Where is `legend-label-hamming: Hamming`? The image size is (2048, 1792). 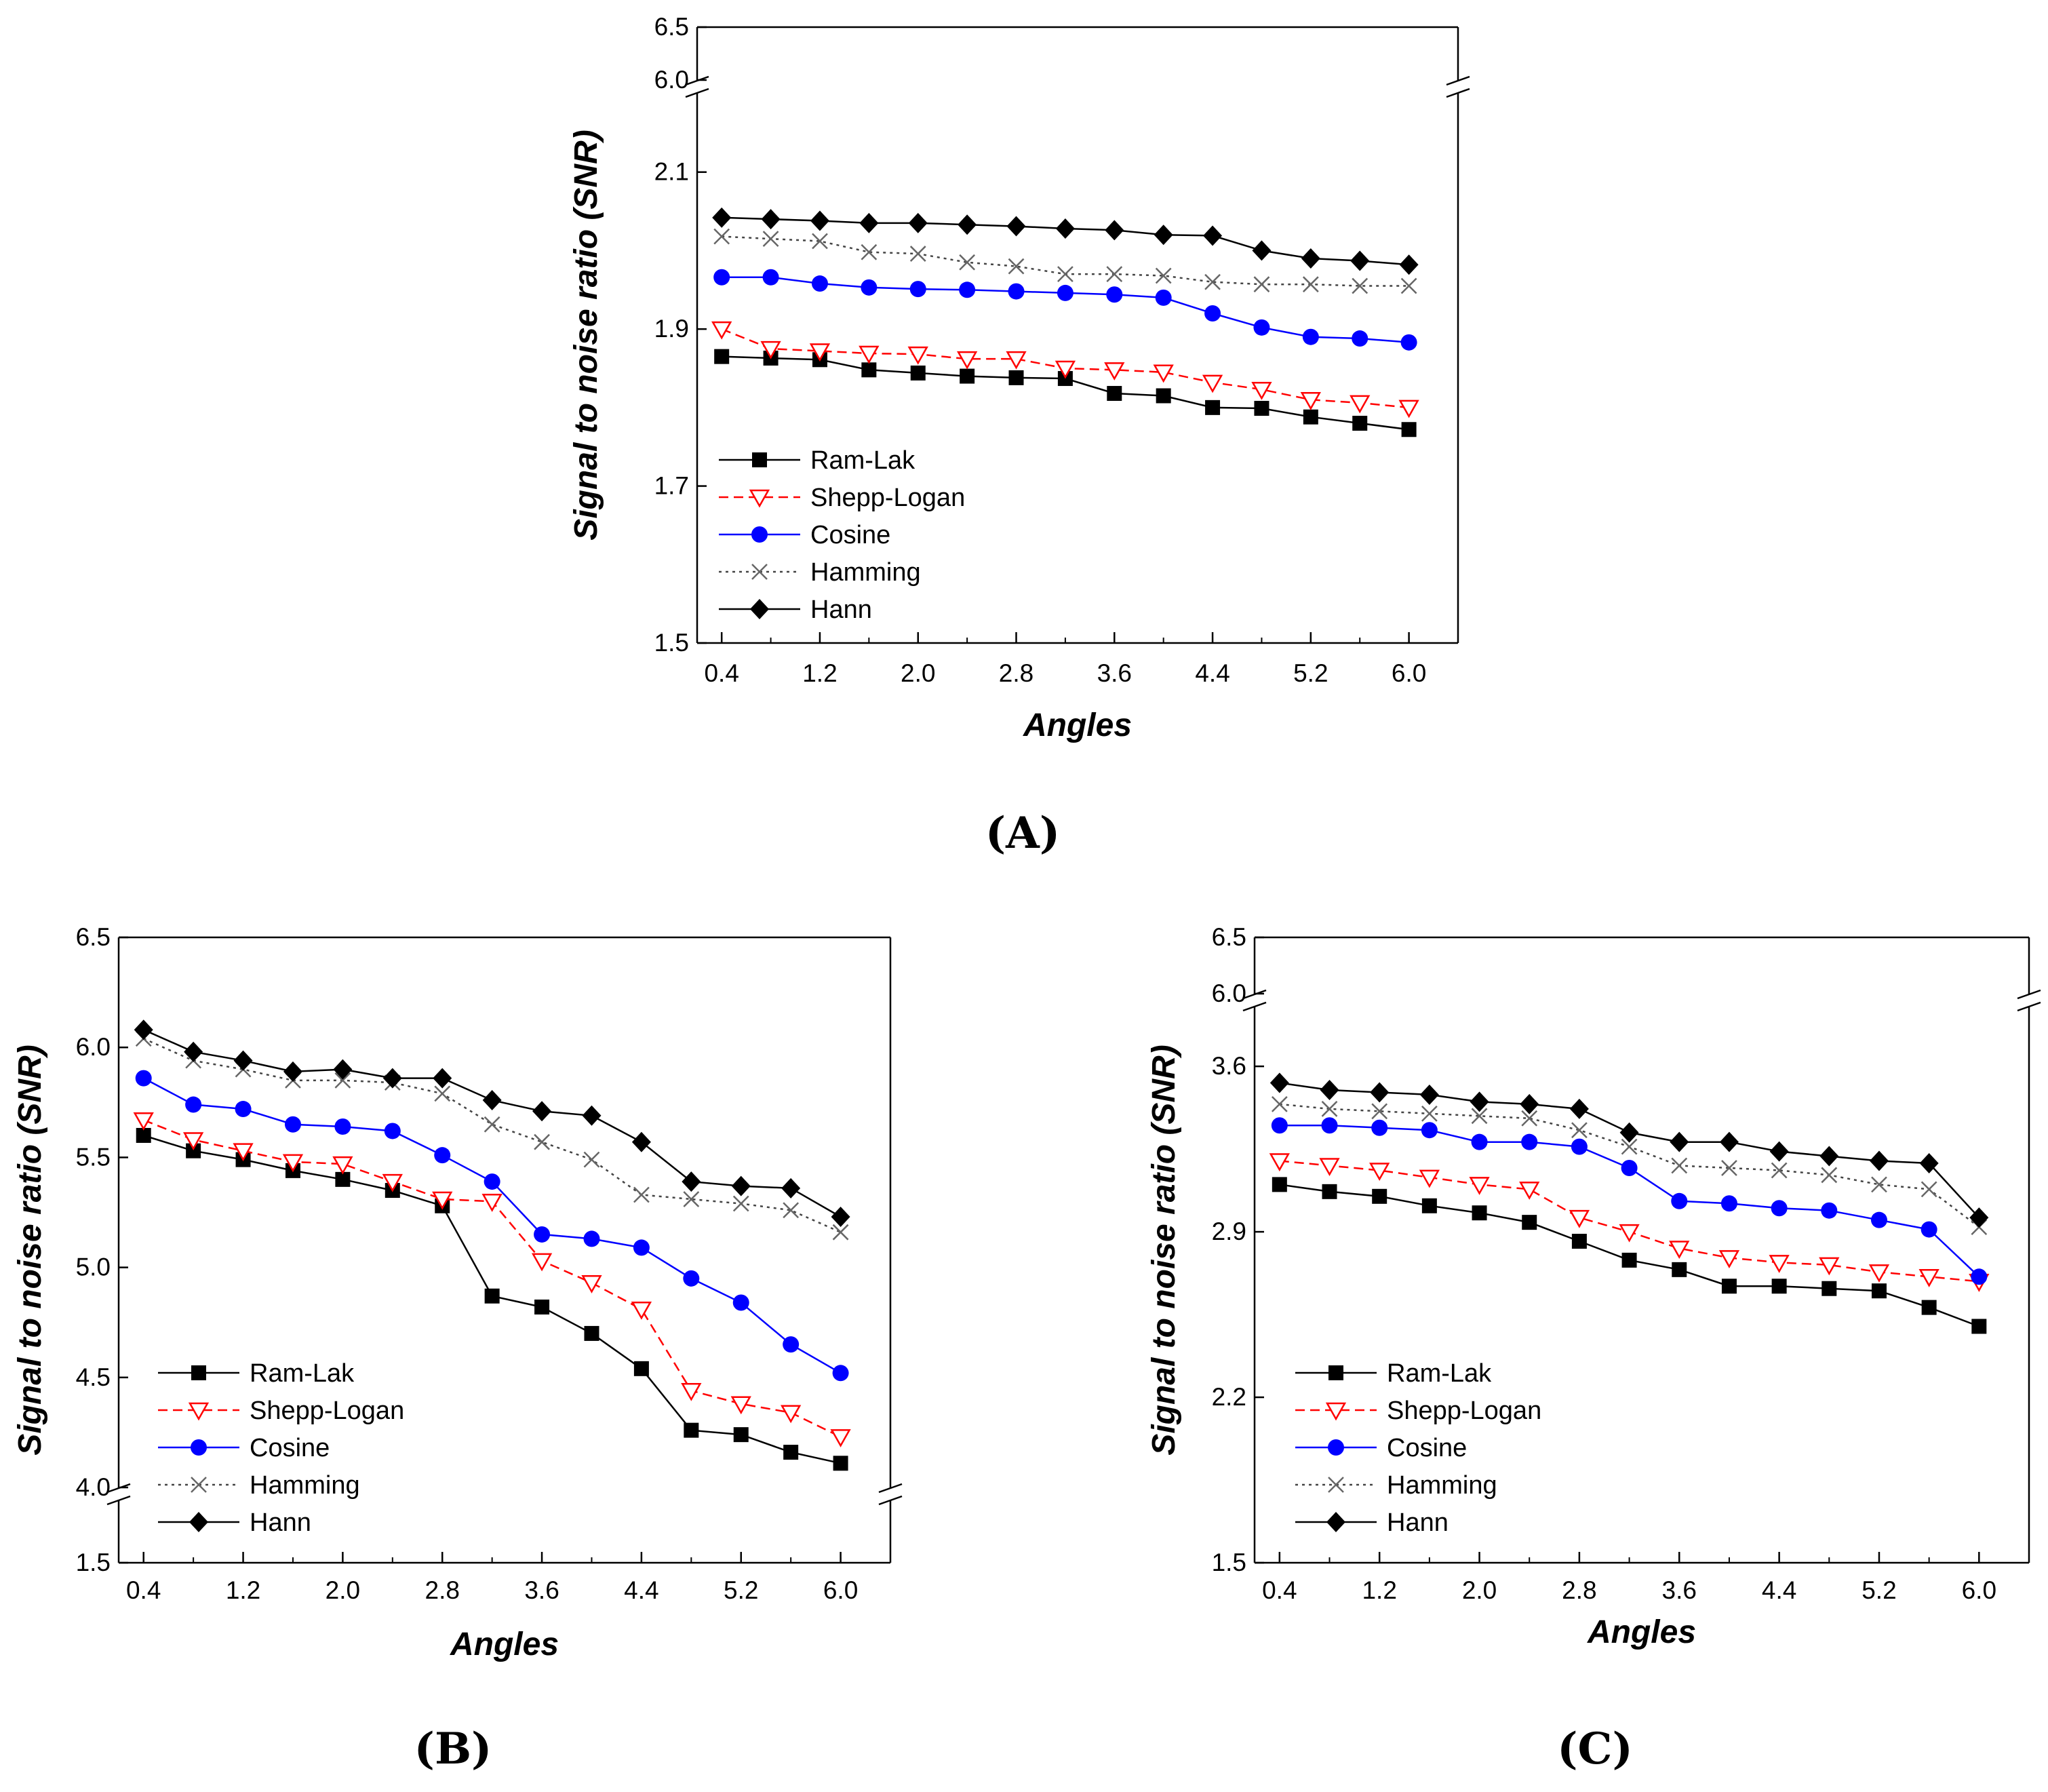
legend-label-hamming: Hamming is located at coordinates (1442, 1485).